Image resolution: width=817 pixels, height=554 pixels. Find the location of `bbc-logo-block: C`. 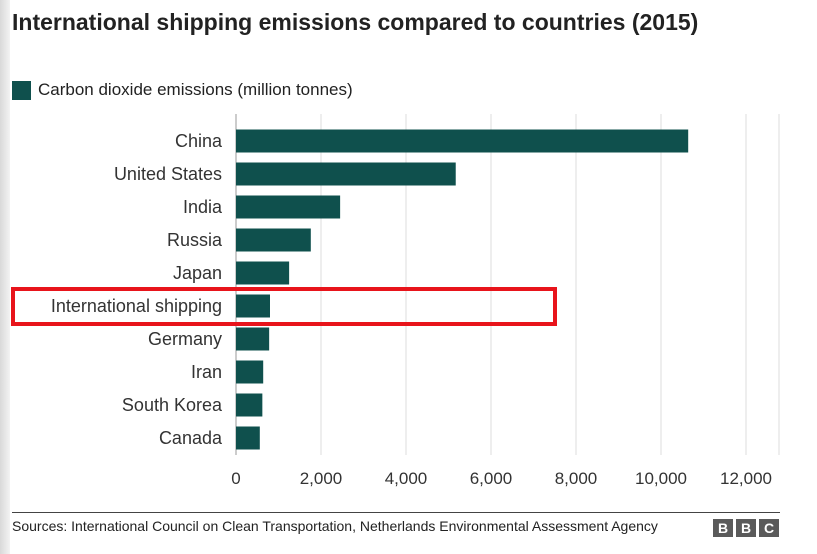

bbc-logo-block: C is located at coordinates (769, 528).